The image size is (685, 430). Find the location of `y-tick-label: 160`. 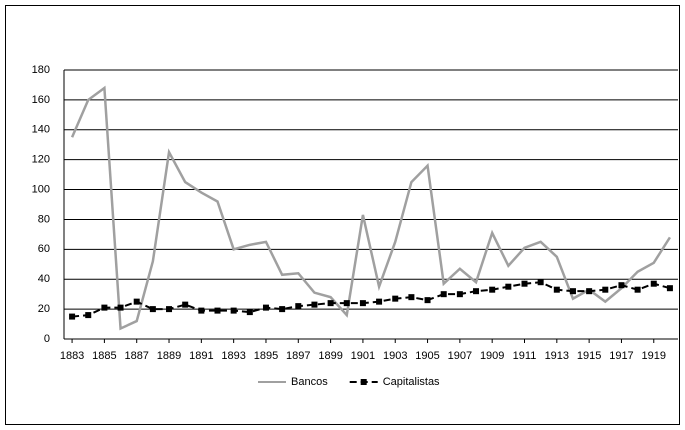

y-tick-label: 160 is located at coordinates (41, 100).